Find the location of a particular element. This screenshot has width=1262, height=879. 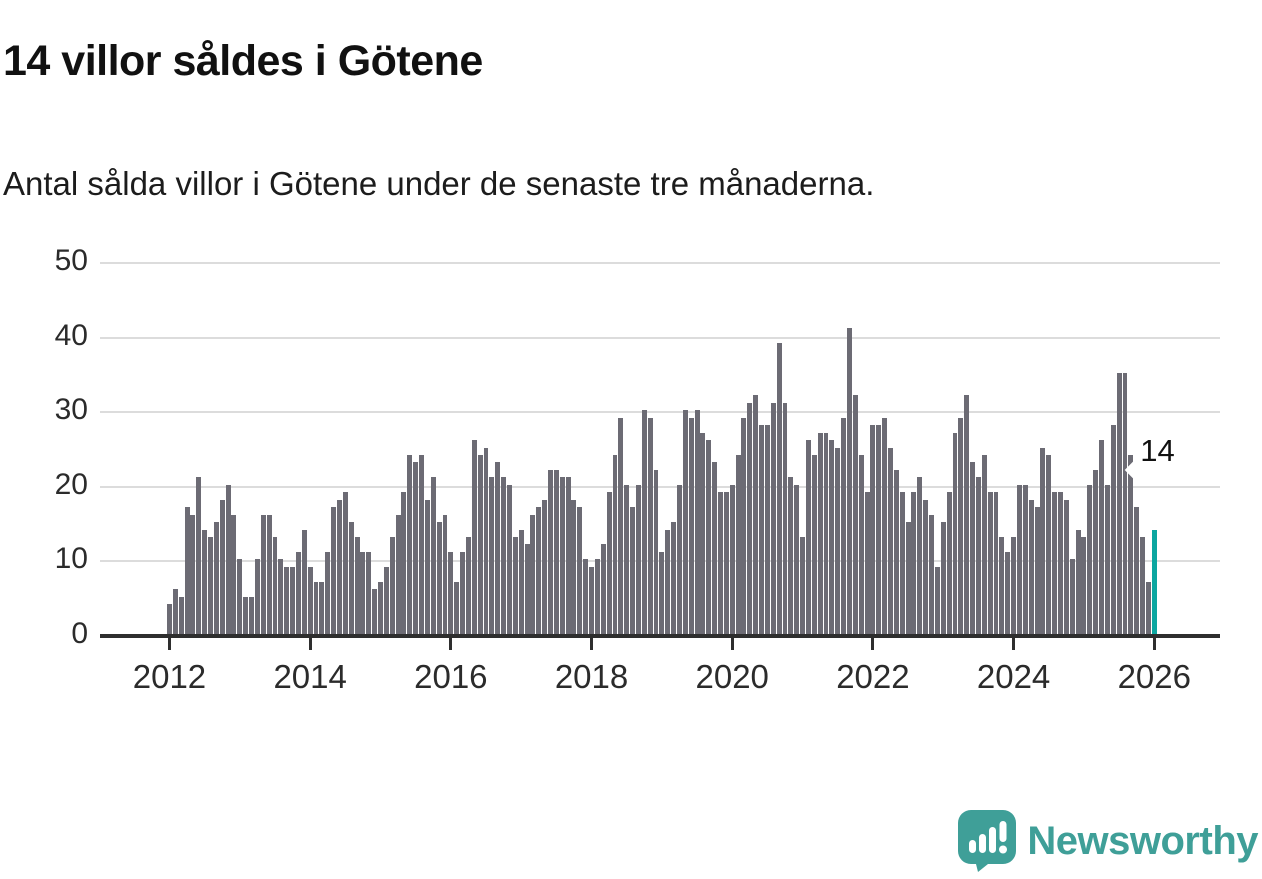

x-axis-label-2022: 2022 is located at coordinates (873, 676).